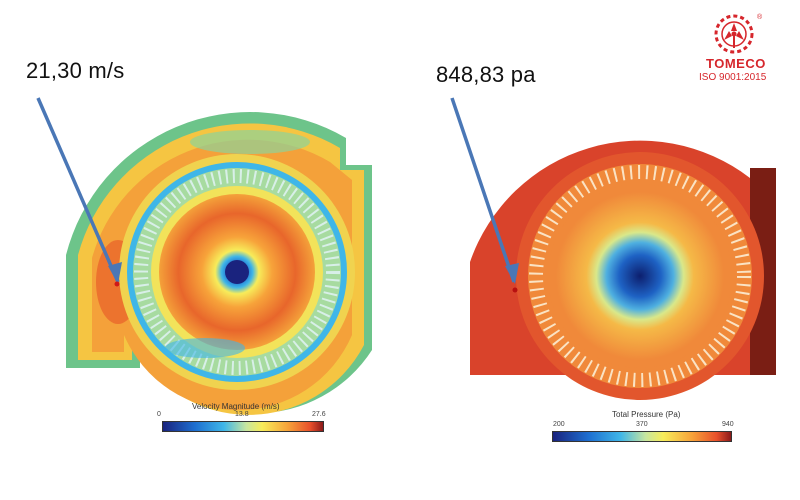 The image size is (800, 500). What do you see at coordinates (483, 190) in the screenshot?
I see `pressure-callout-arrow` at bounding box center [483, 190].